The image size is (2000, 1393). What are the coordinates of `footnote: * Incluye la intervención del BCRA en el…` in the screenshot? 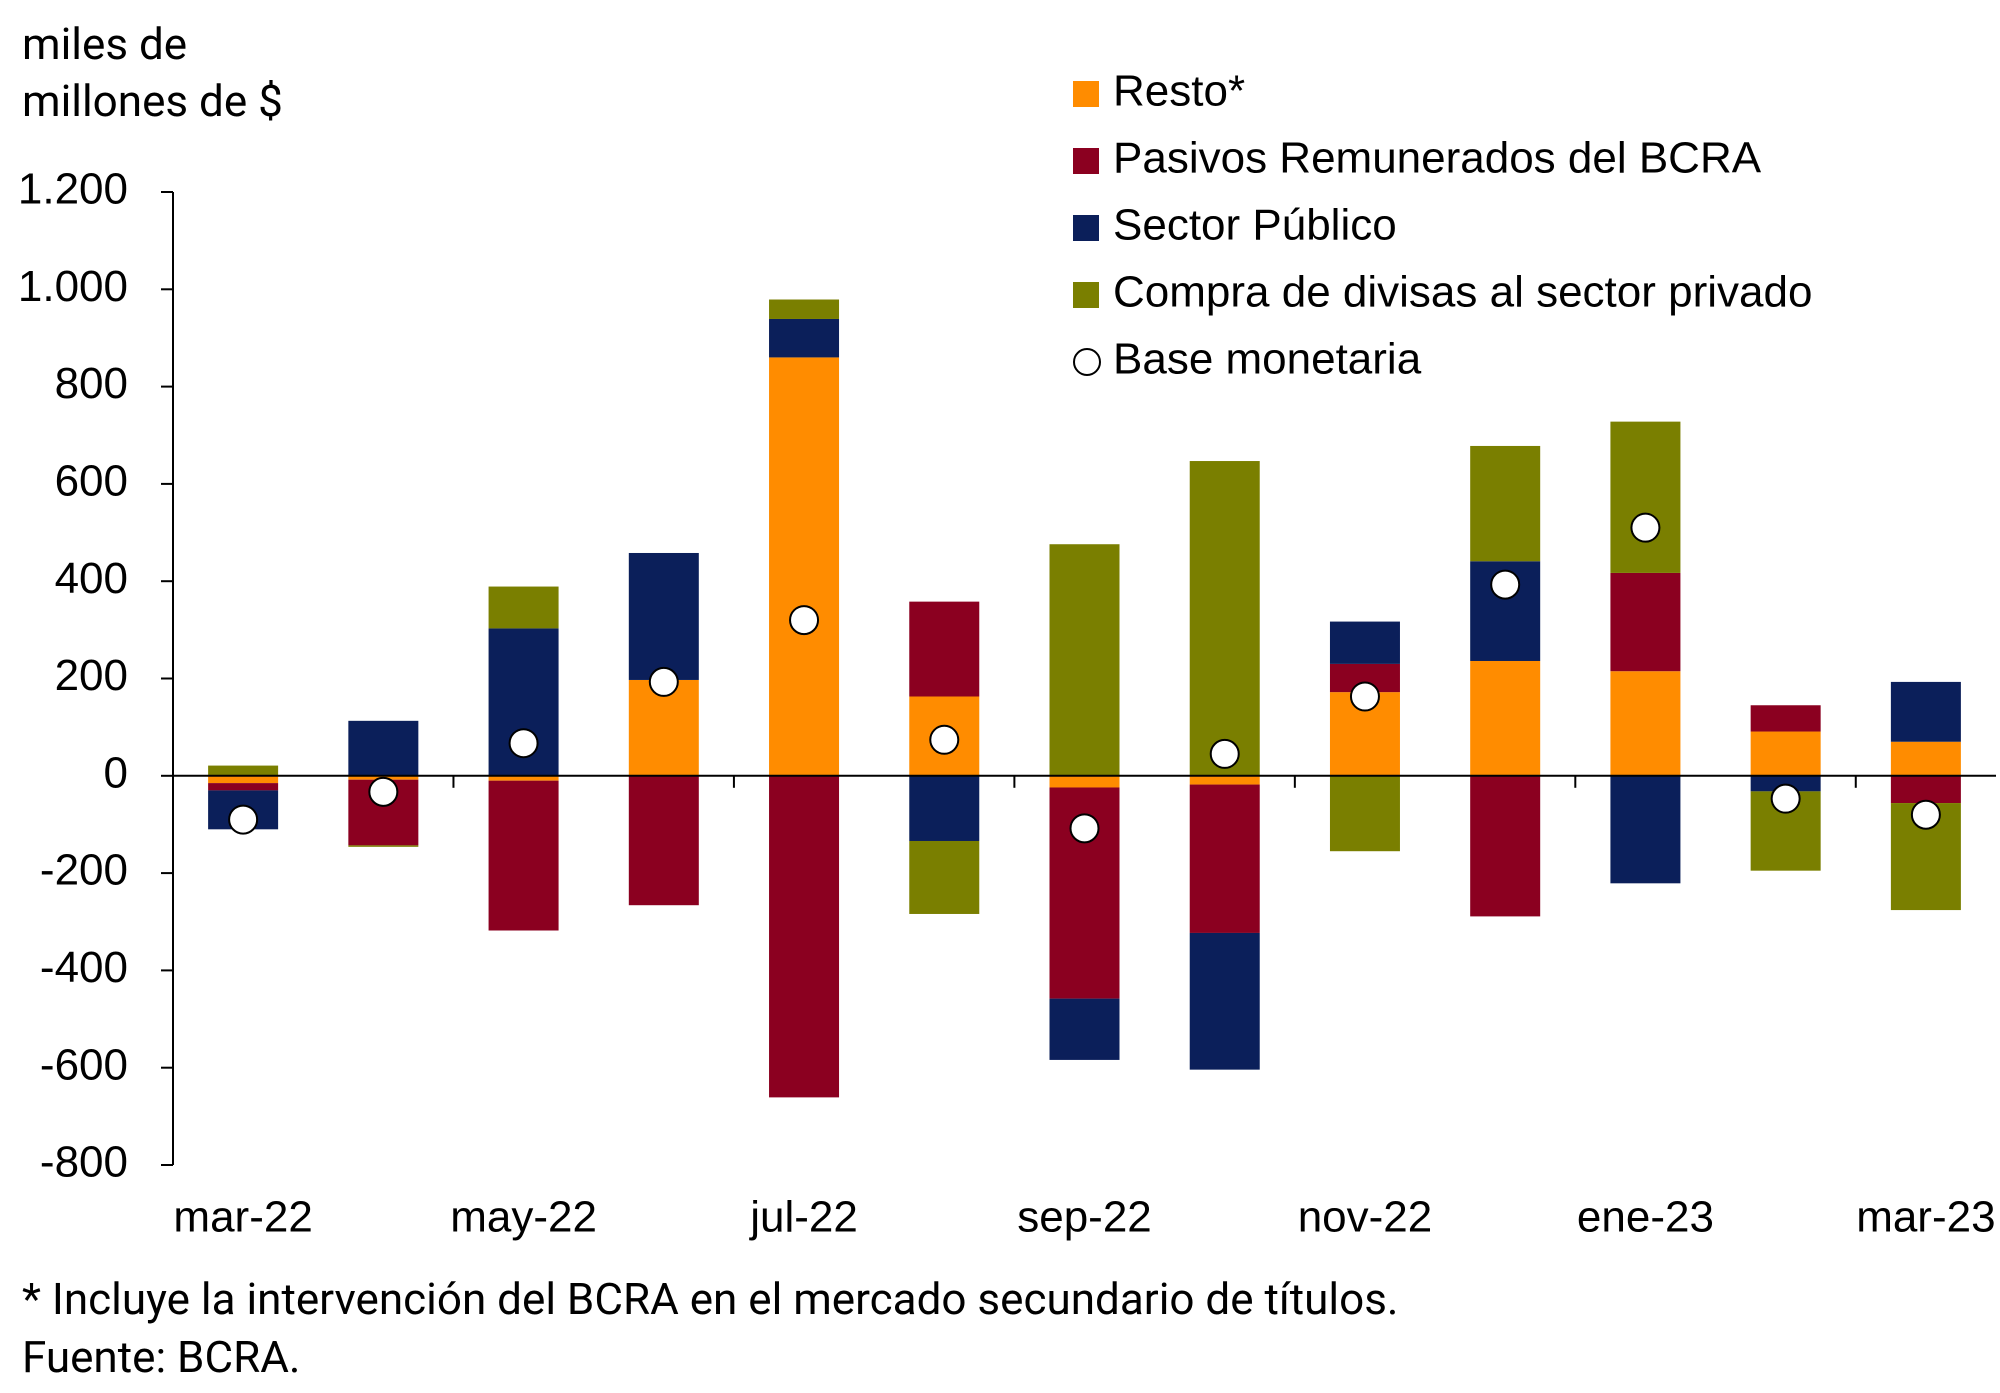 It's located at (710, 1299).